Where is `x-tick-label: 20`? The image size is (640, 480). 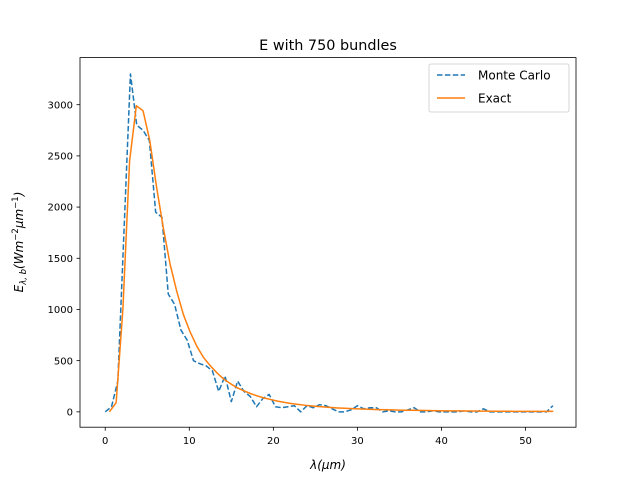 x-tick-label: 20 is located at coordinates (273, 441).